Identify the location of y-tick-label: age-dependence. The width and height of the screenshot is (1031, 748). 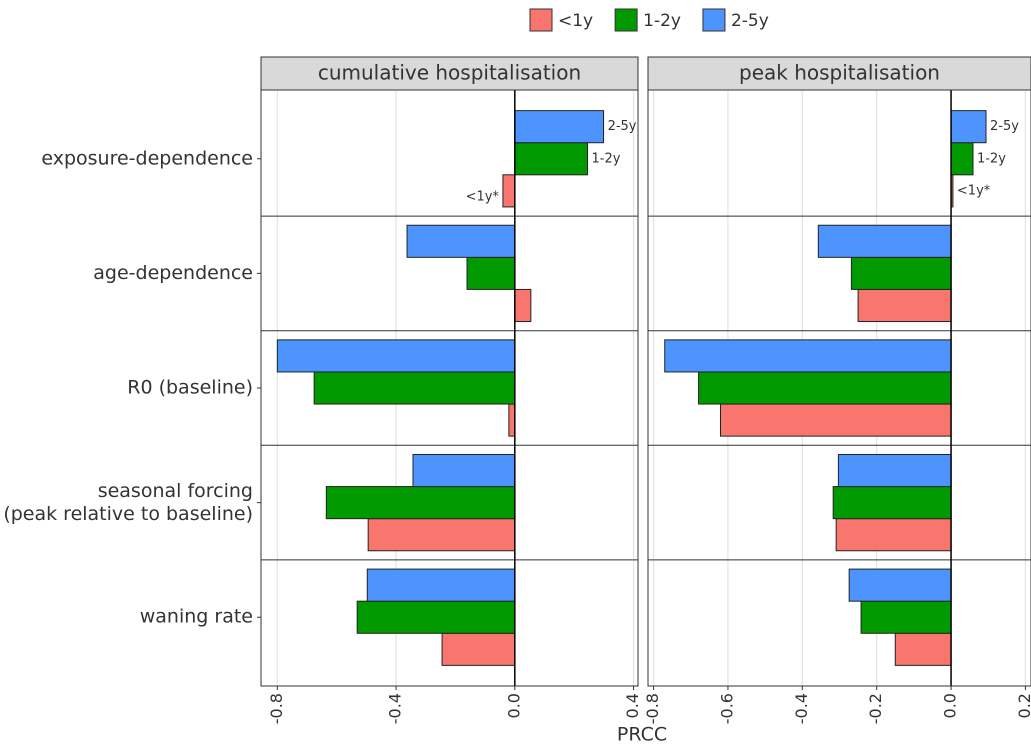
(173, 273).